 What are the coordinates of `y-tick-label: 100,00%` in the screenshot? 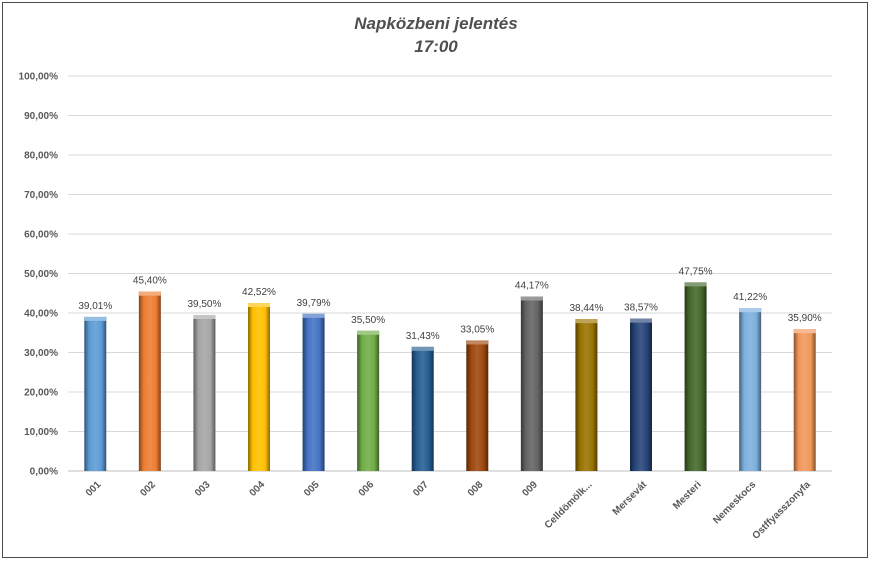 It's located at (39, 77).